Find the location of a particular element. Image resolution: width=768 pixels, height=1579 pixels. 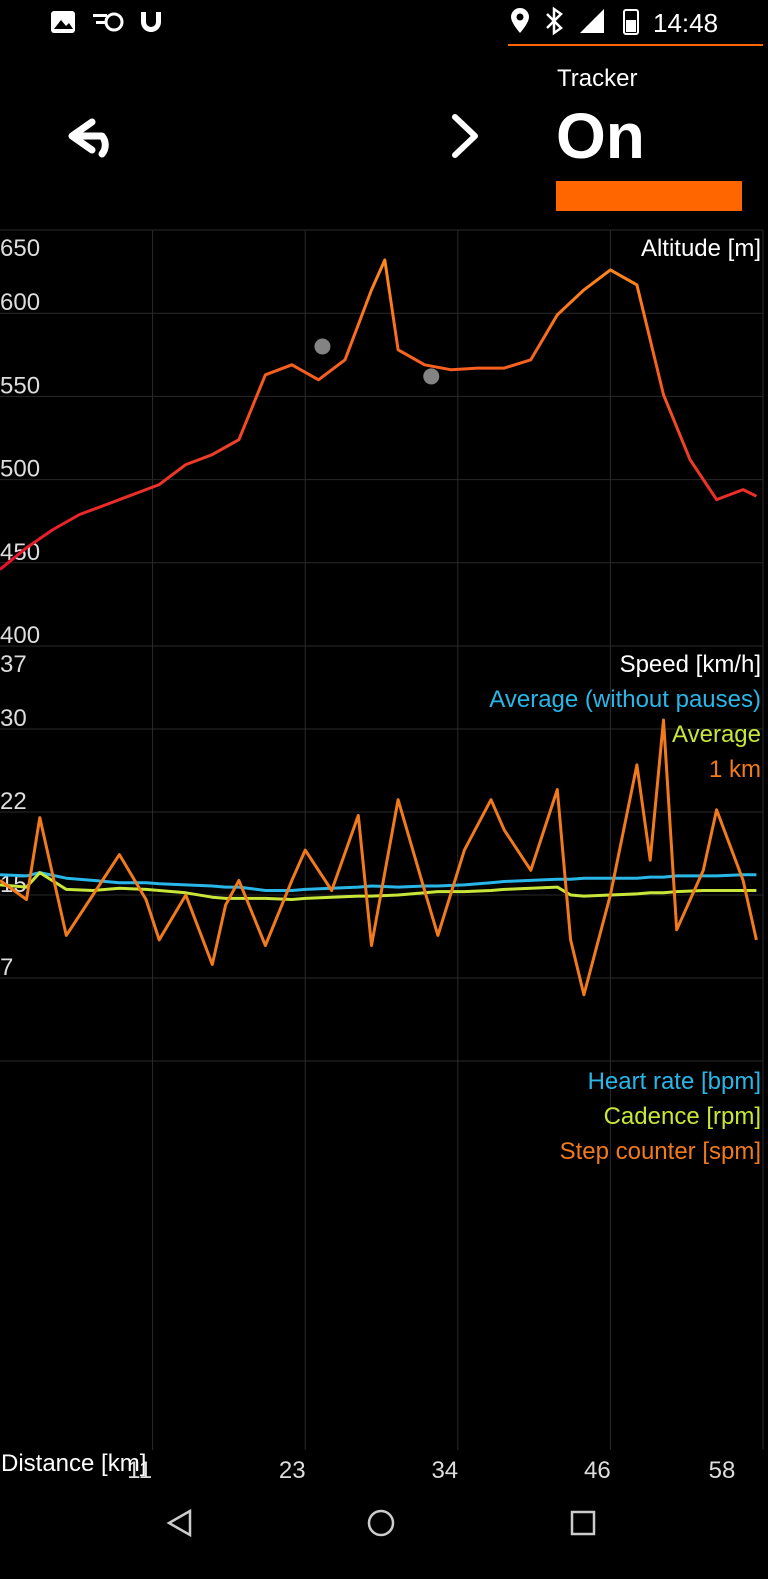

legend-entry: 1 km is located at coordinates (735, 769).